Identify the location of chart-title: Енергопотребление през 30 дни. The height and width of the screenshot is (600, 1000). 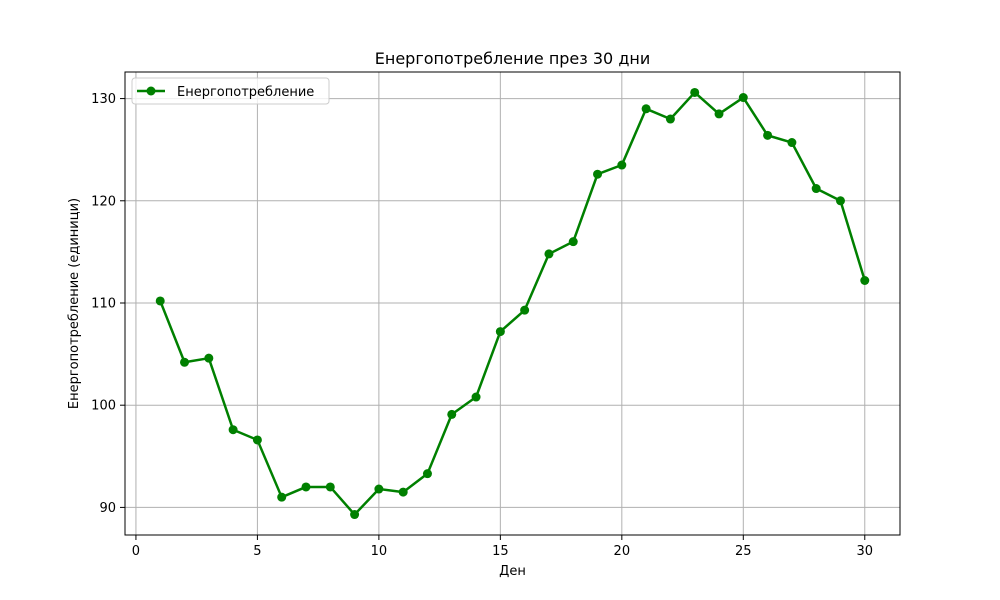
(512, 58).